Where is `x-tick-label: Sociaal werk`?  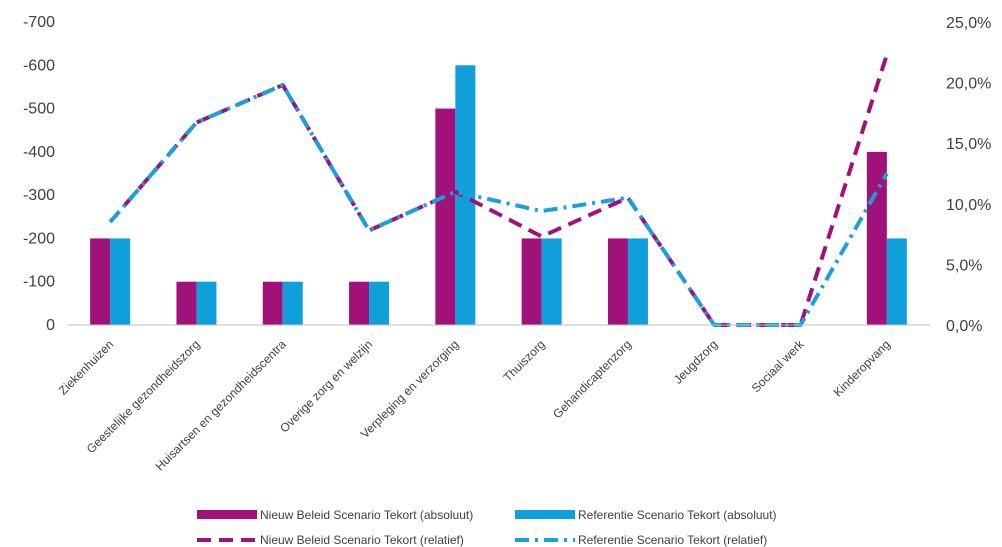
x-tick-label: Sociaal werk is located at coordinates (778, 366).